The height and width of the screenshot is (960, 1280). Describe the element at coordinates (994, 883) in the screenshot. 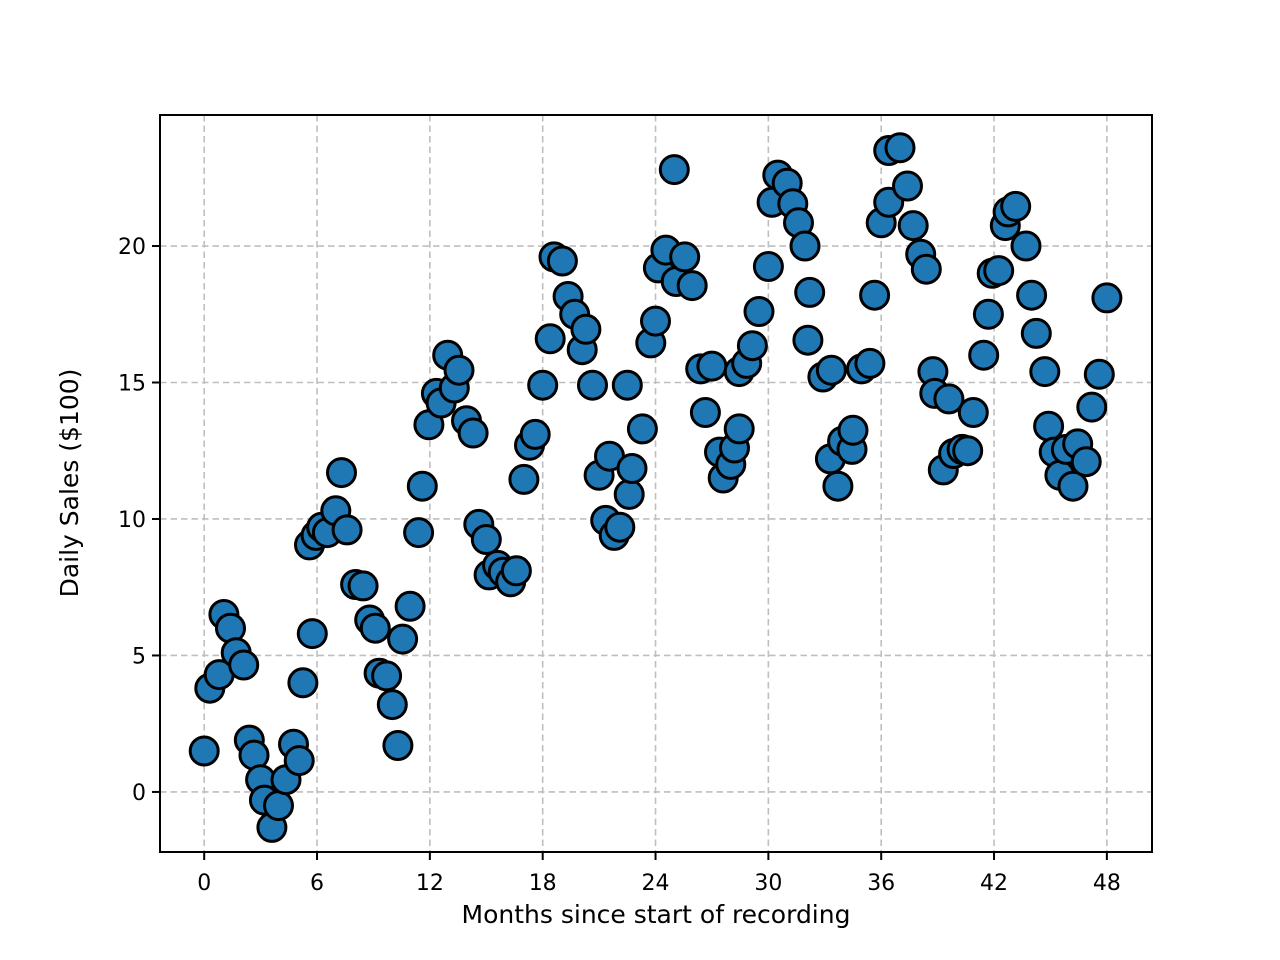

I see `x-tick-label: 42` at that location.